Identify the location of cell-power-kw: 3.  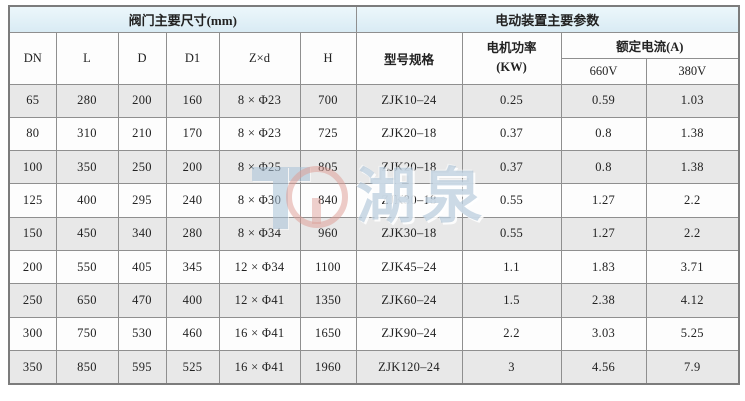
(511, 367).